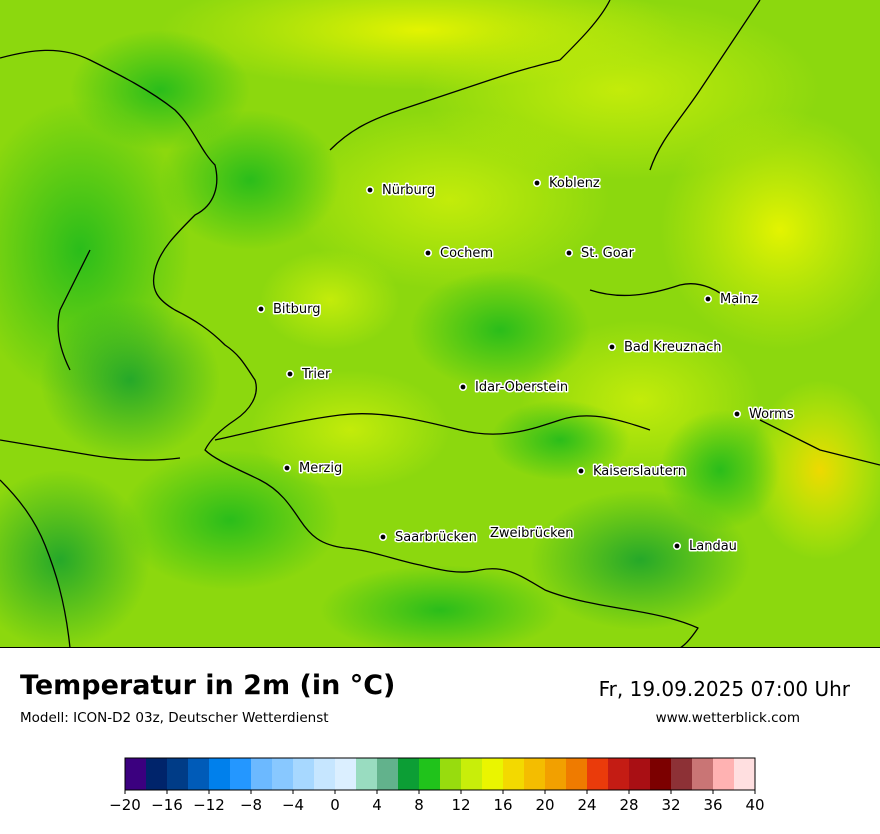  I want to click on city-label: Landau, so click(713, 546).